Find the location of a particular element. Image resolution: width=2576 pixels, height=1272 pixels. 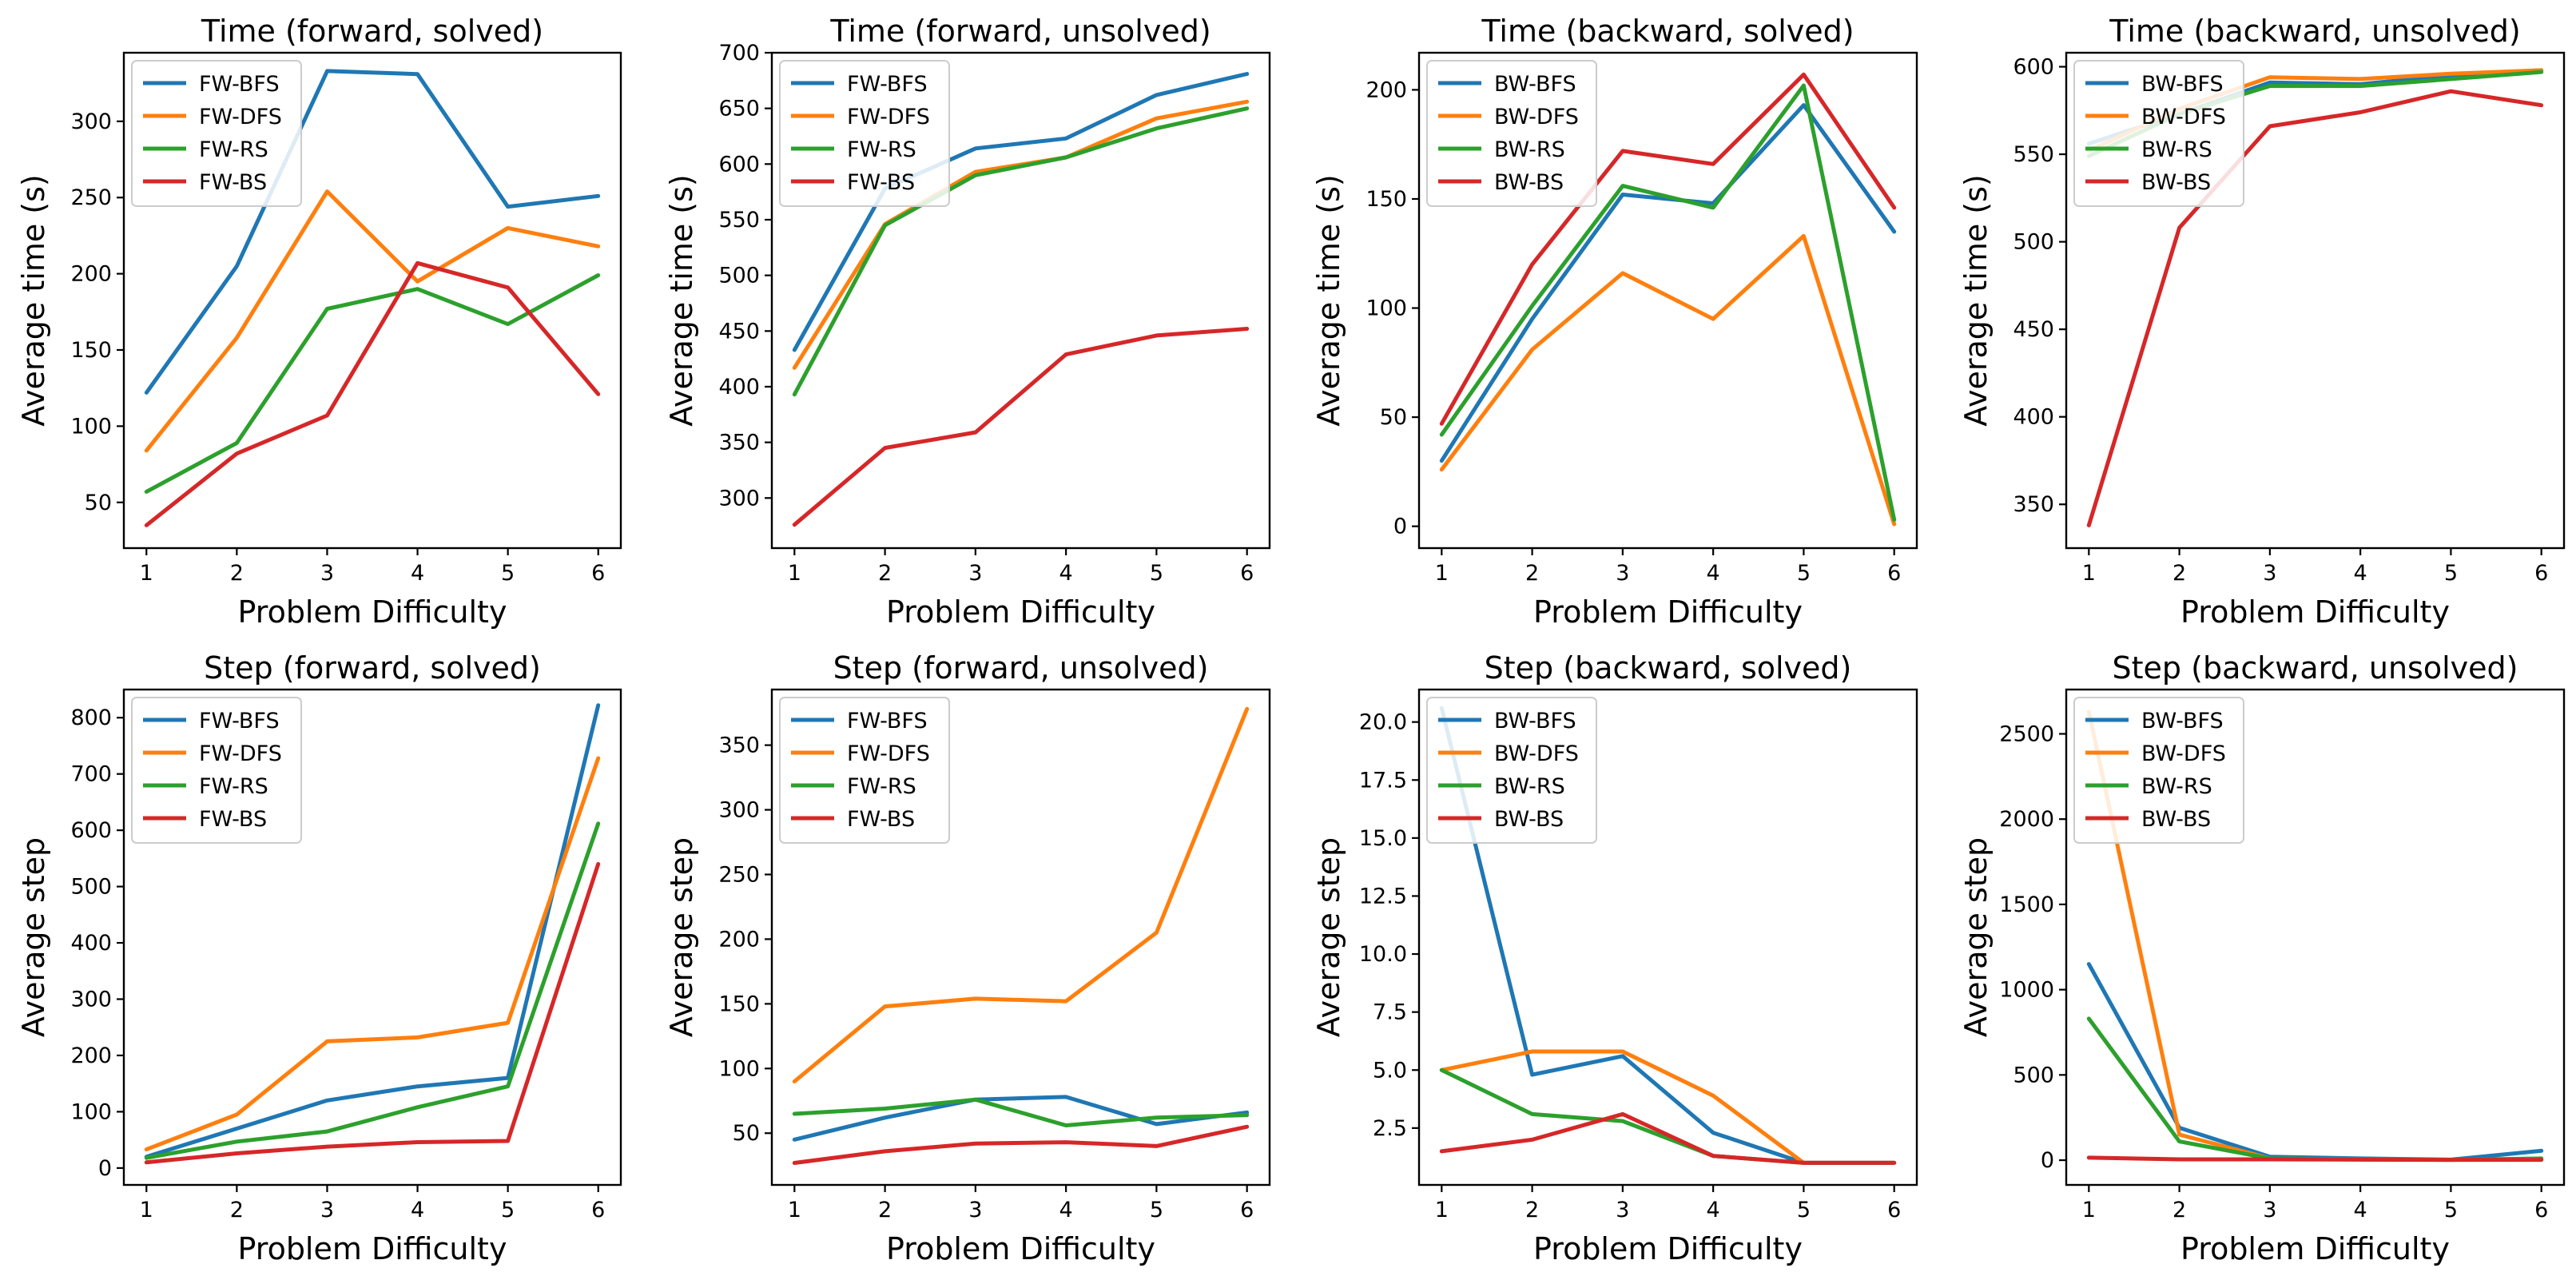

y-tick-label: 1000 is located at coordinates (2026, 990).